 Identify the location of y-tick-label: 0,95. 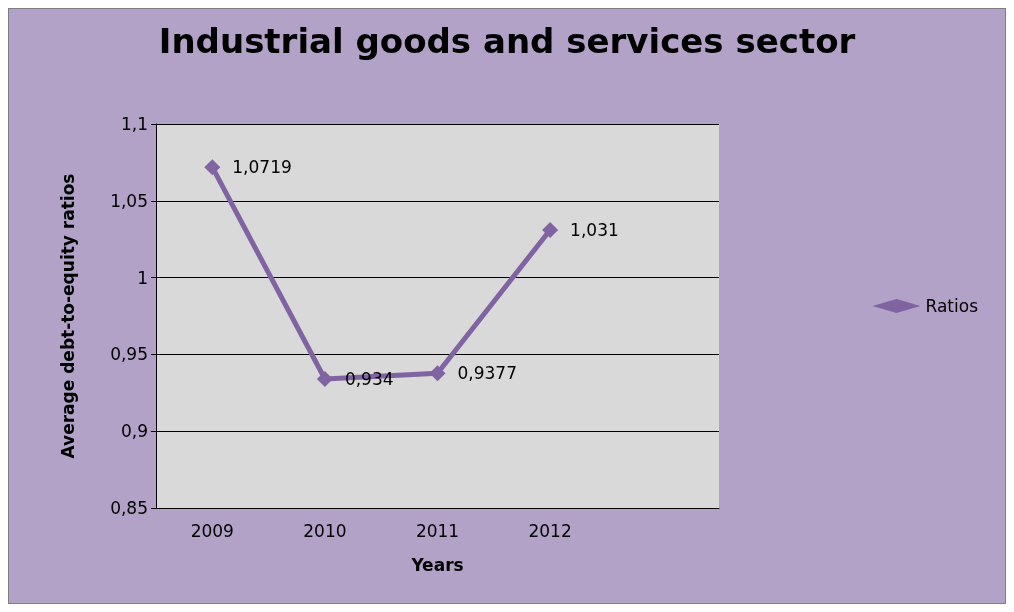
(129, 354).